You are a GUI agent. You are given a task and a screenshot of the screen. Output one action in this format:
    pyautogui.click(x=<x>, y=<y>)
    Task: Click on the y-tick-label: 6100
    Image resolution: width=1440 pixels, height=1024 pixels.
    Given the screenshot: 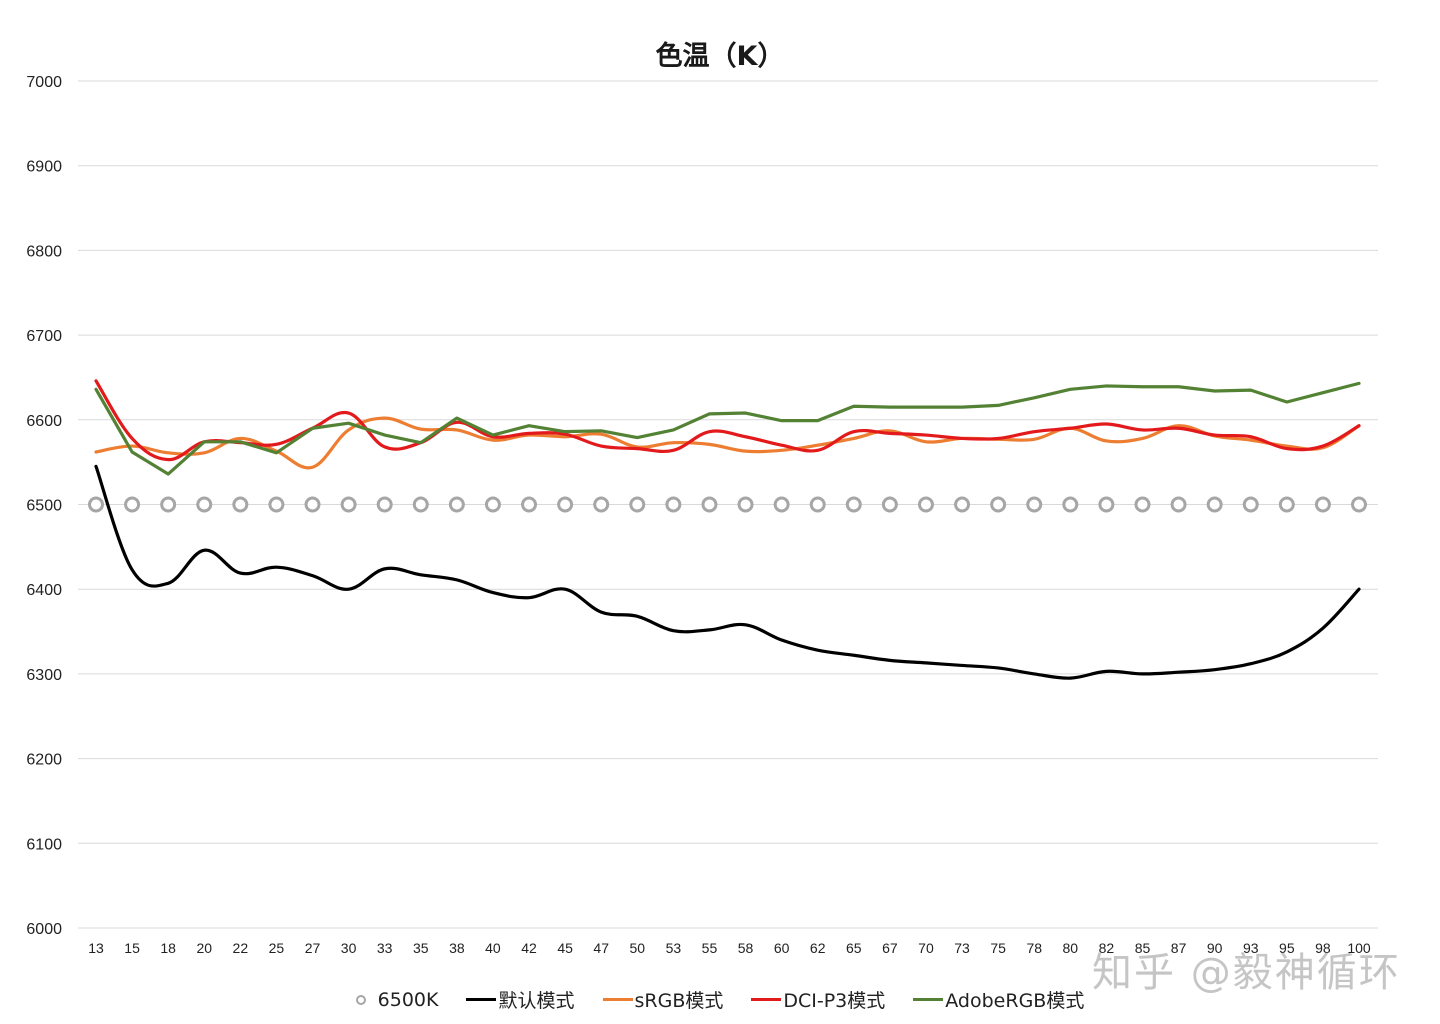 What is the action you would take?
    pyautogui.click(x=44, y=844)
    